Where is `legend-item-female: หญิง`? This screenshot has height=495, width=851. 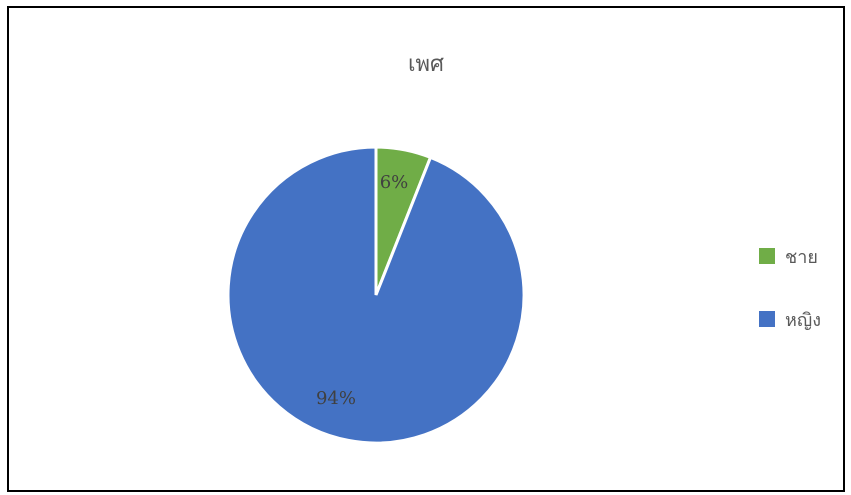 legend-item-female: หญิง is located at coordinates (790, 320).